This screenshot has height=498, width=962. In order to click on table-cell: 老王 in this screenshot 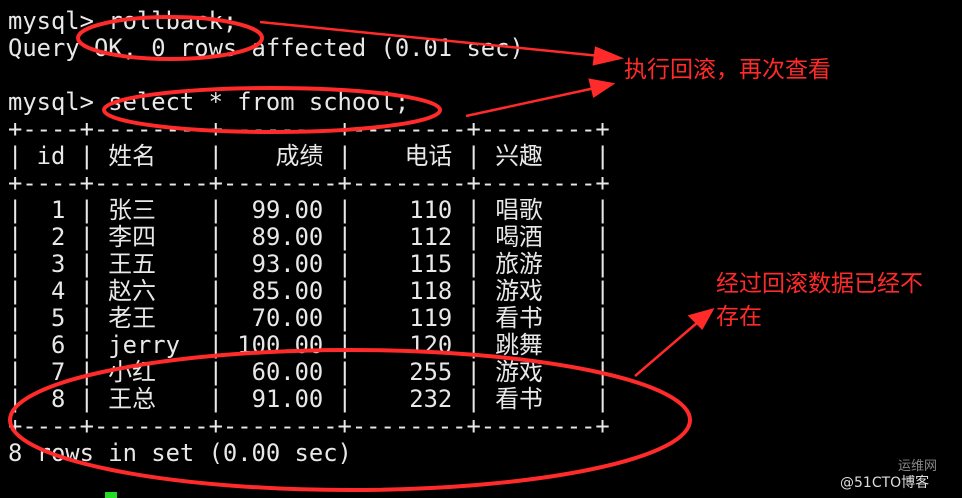, I will do `click(132, 318)`.